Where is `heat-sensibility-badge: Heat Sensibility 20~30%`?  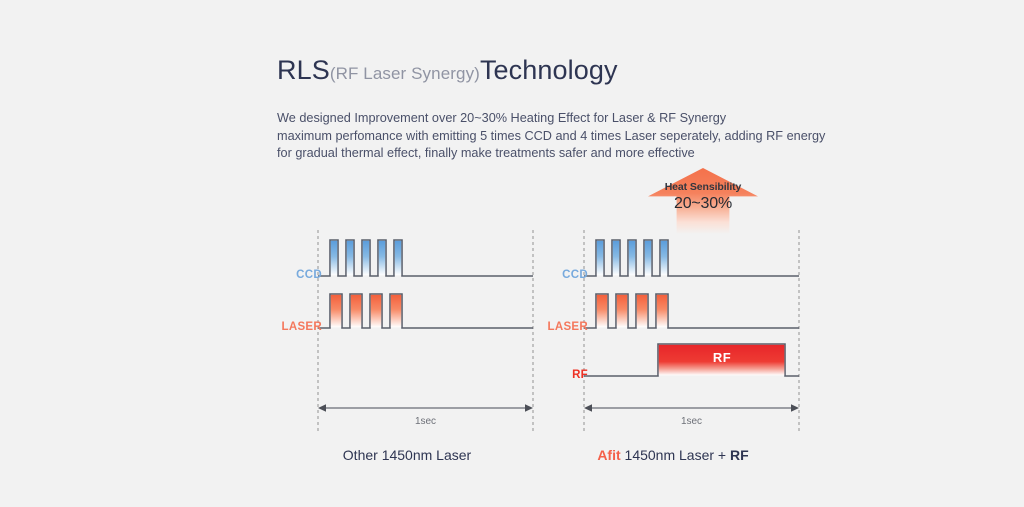 heat-sensibility-badge: Heat Sensibility 20~30% is located at coordinates (703, 201).